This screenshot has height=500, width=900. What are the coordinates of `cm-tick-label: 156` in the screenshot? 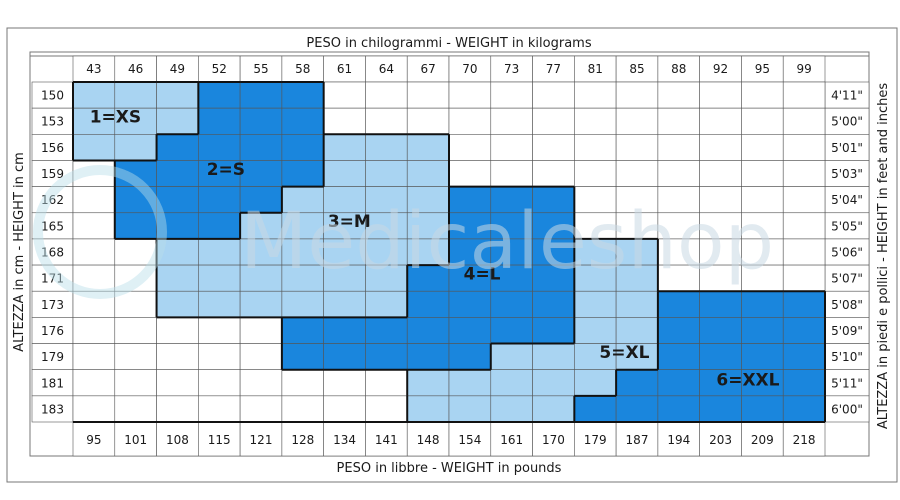 It's located at (52, 148).